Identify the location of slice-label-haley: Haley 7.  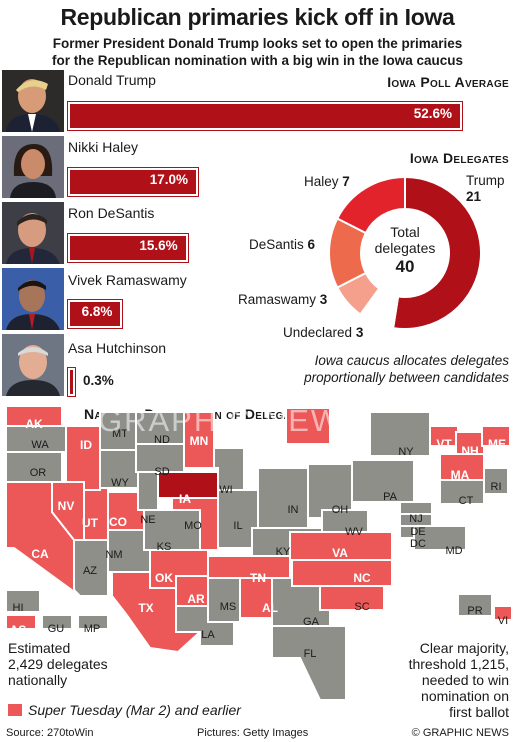
(327, 181).